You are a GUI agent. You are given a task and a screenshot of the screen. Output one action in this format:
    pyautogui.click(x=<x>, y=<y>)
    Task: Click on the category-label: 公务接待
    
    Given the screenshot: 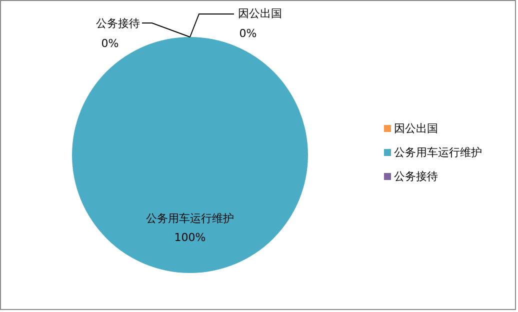 What is the action you would take?
    pyautogui.click(x=118, y=23)
    